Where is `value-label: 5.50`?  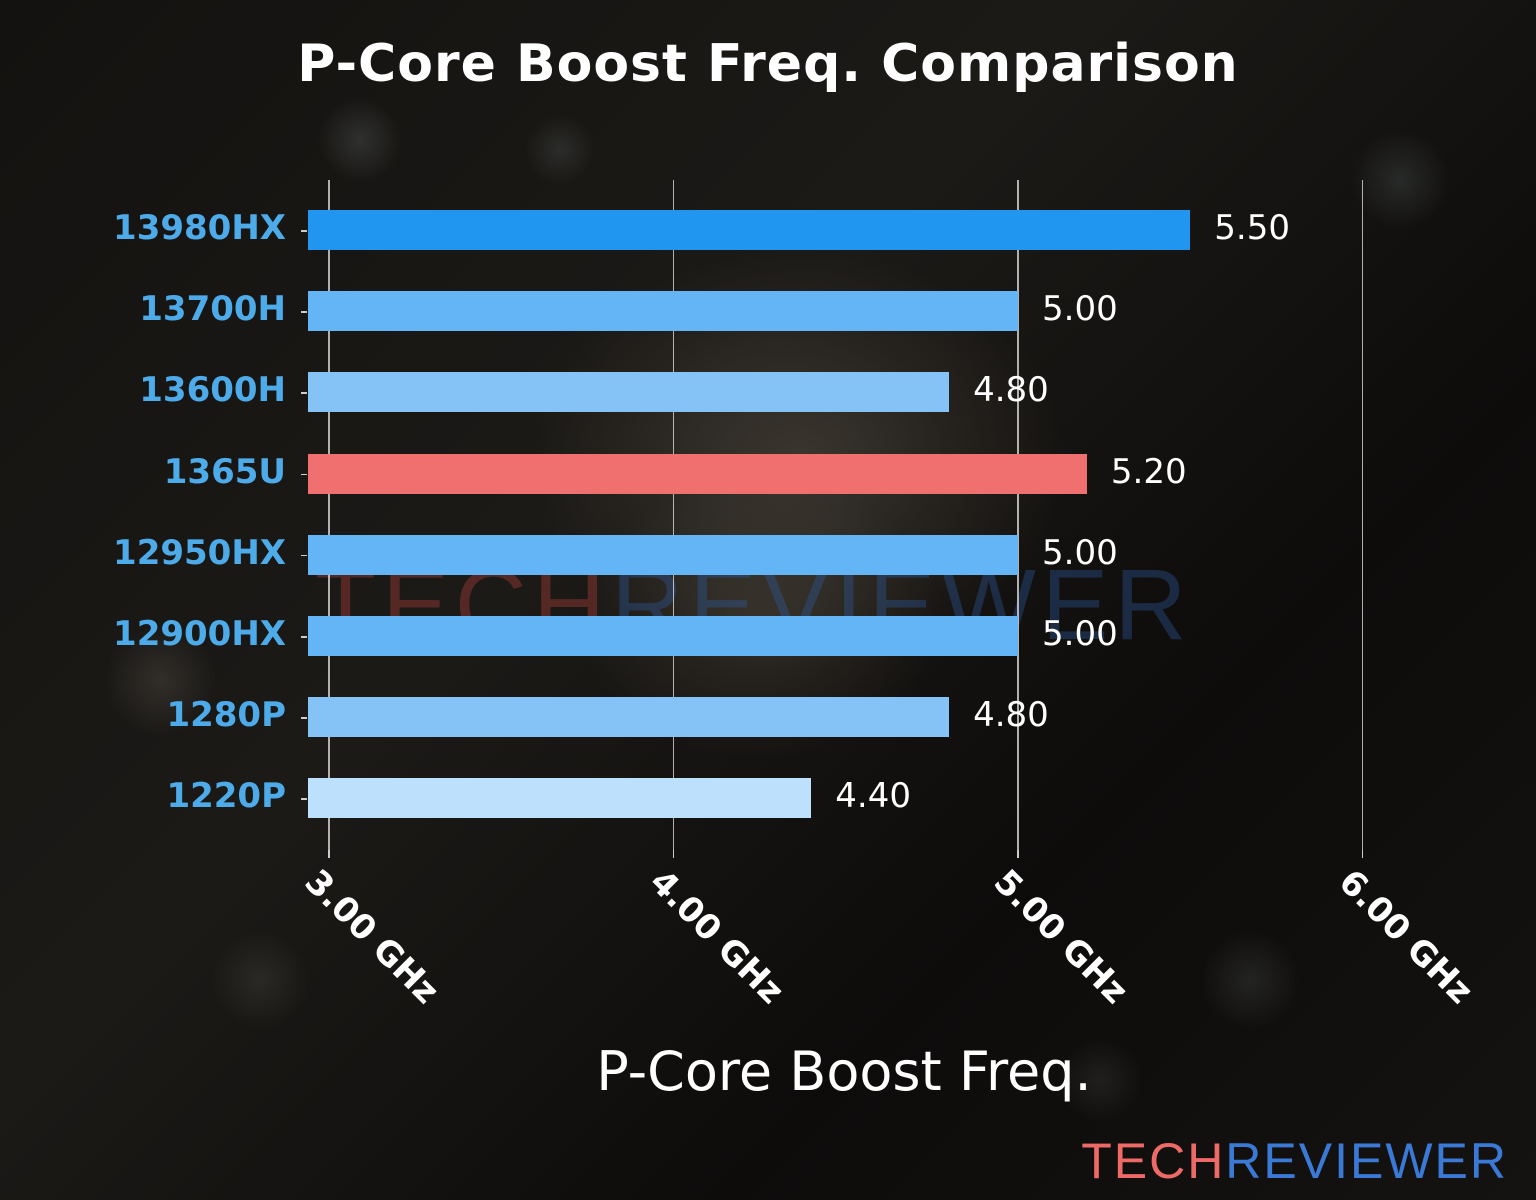
value-label: 5.50 is located at coordinates (1252, 228).